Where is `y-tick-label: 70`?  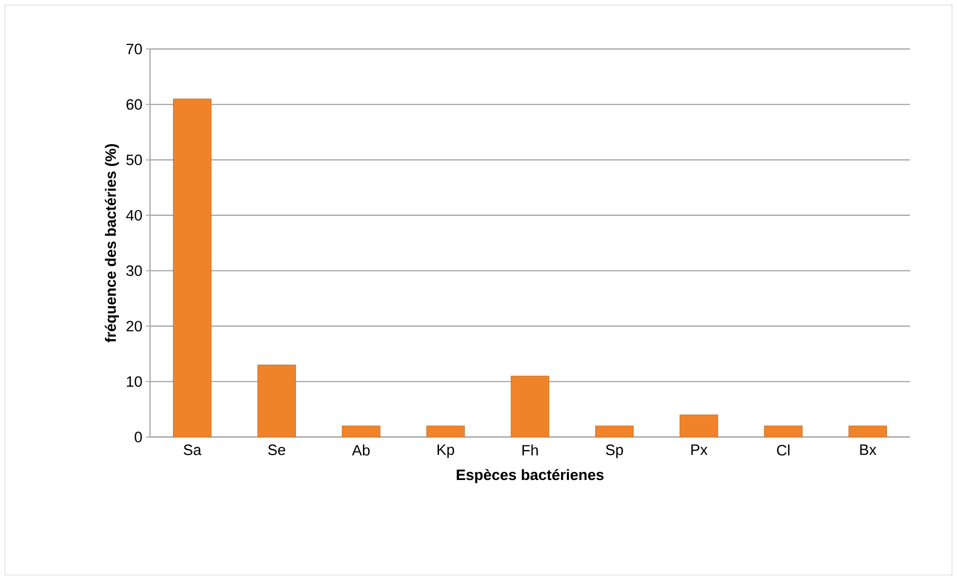 y-tick-label: 70 is located at coordinates (134, 49).